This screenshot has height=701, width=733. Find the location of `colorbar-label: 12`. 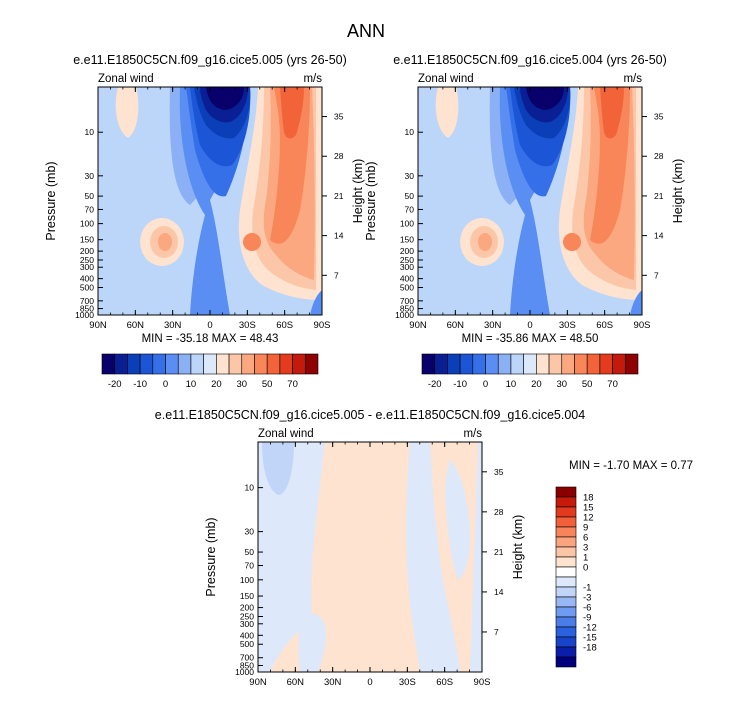

colorbar-label: 12 is located at coordinates (588, 518).